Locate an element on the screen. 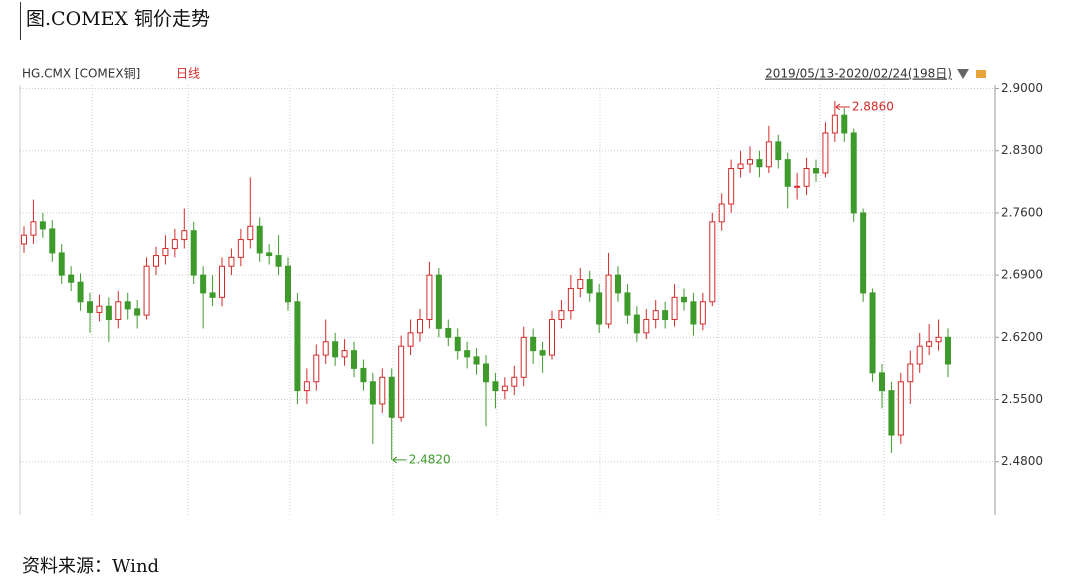 Image resolution: width=1080 pixels, height=582 pixels. y-tick-label: 2.9000 is located at coordinates (1022, 88).